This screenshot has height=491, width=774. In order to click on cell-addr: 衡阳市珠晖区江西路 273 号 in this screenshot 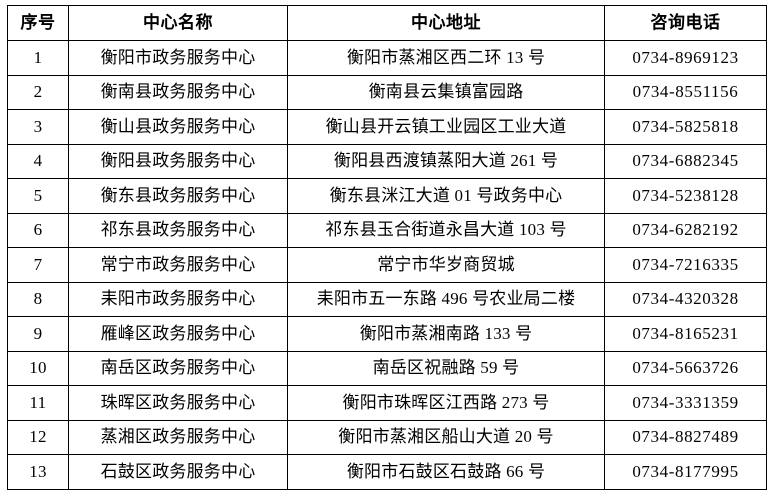, I will do `click(446, 403)`.